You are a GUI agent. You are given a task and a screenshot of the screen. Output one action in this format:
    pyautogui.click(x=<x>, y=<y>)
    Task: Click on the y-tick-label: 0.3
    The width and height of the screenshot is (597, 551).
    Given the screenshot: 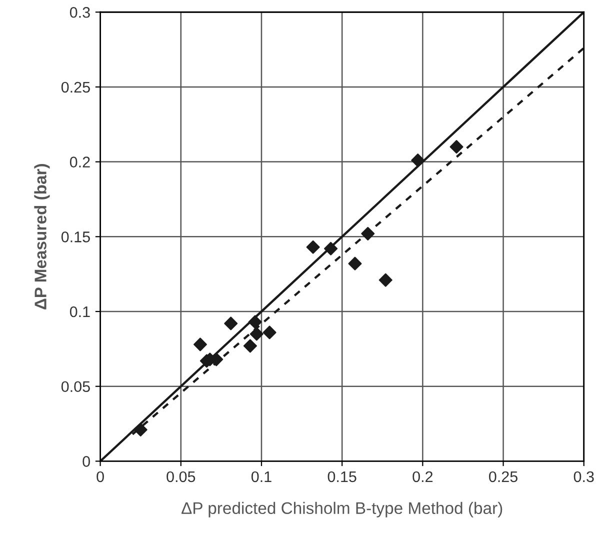 What is the action you would take?
    pyautogui.click(x=80, y=12)
    